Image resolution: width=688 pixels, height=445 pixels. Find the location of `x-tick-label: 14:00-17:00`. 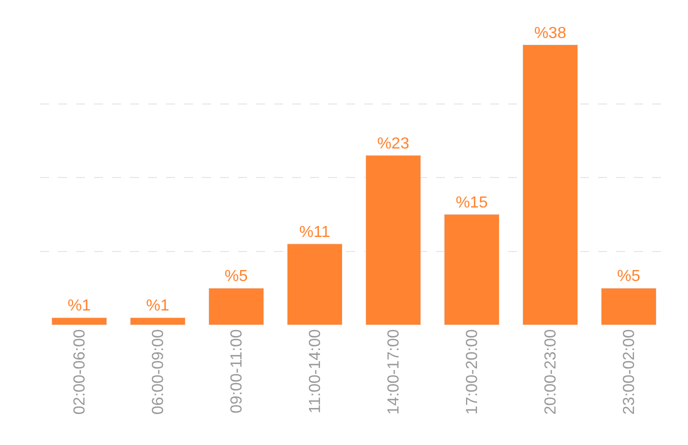

x-tick-label: 14:00-17:00 is located at coordinates (393, 372).